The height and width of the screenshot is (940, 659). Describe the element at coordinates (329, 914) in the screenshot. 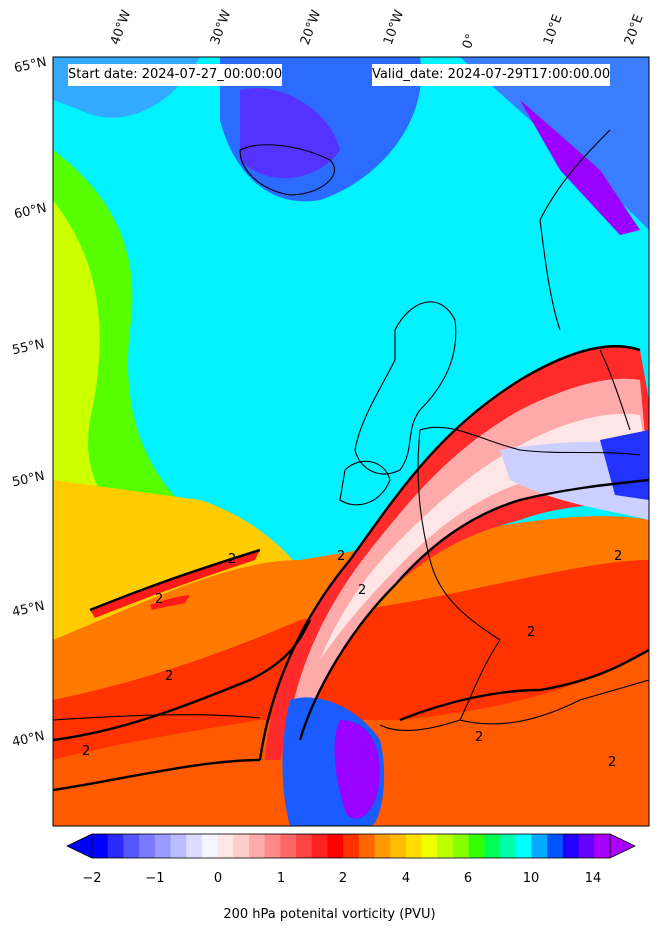

I see `colorbar-title: 200 hPa potenital vorticity (PVU)` at that location.